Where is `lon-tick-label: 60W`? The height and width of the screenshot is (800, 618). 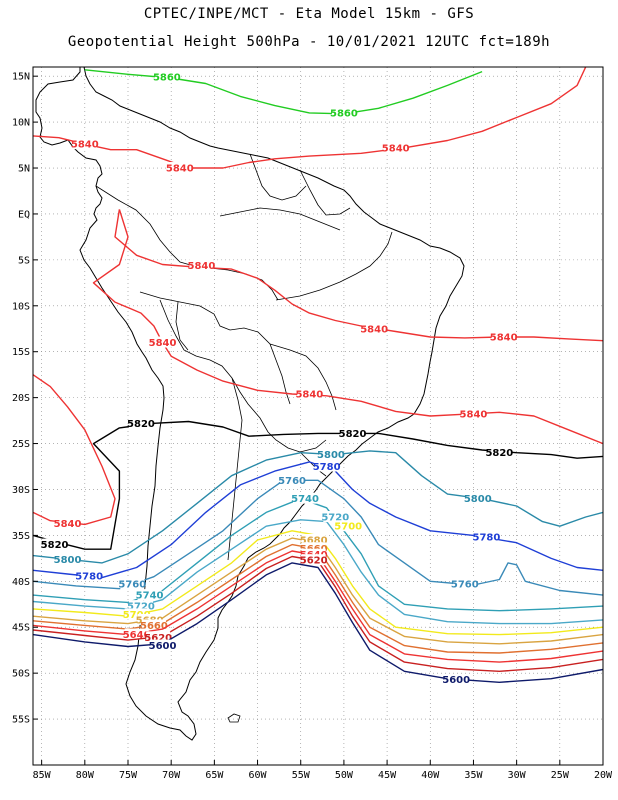 lon-tick-label: 60W is located at coordinates (258, 775).